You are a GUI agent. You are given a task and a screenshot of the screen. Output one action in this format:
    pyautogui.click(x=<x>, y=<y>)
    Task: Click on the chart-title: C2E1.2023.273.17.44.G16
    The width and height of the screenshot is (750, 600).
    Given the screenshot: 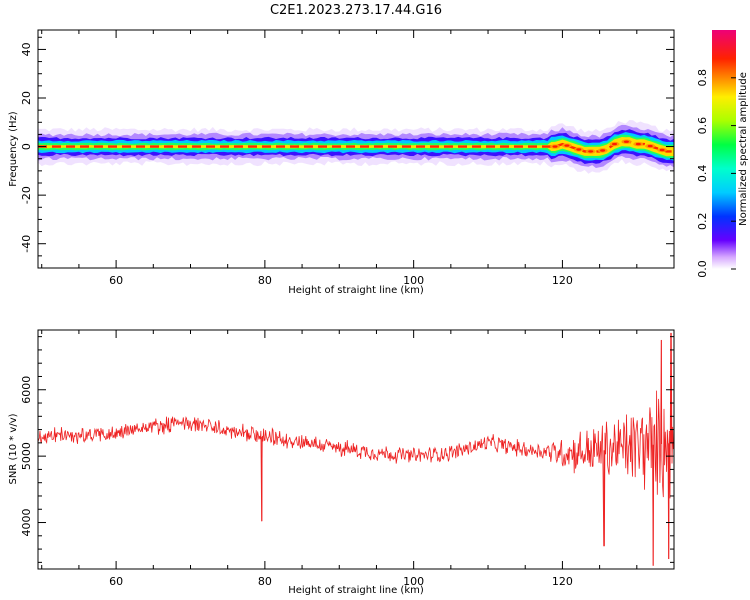 What is the action you would take?
    pyautogui.click(x=356, y=10)
    